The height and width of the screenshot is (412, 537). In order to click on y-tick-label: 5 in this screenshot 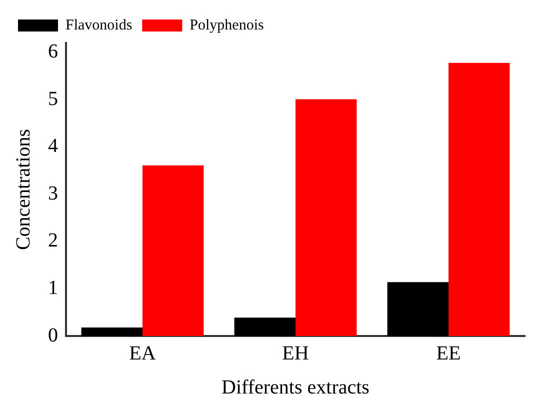, I will do `click(53, 99)`.